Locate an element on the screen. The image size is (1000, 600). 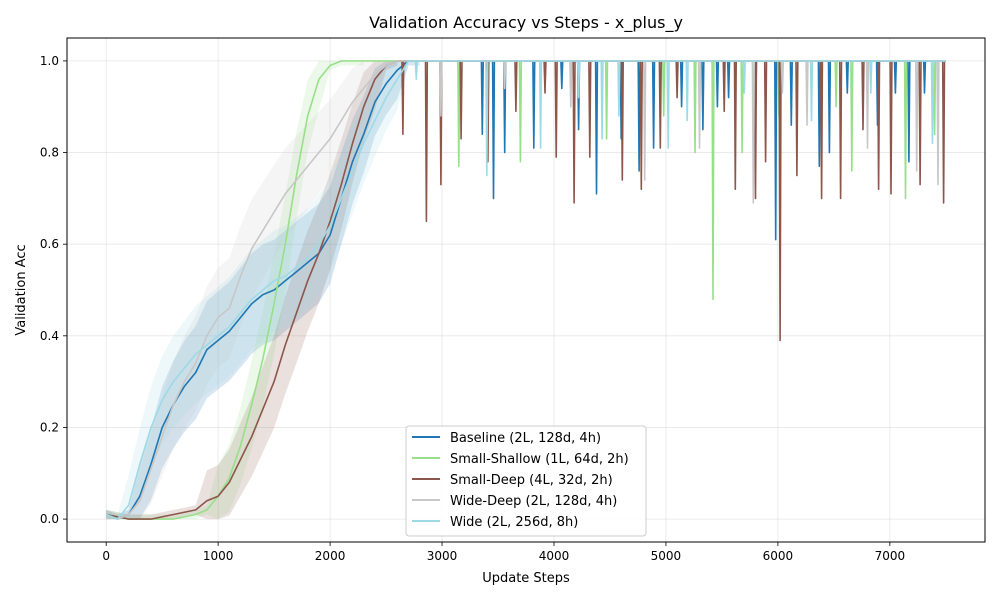
y-tick-label: 0.6 is located at coordinates (49, 244).